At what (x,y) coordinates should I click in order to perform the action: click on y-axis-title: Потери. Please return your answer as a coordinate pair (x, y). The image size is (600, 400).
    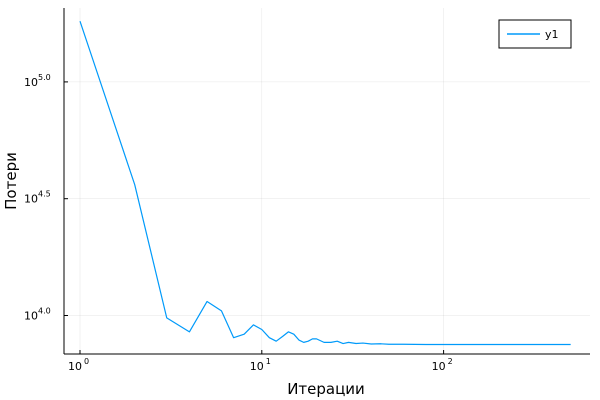
    Looking at the image, I should click on (11, 181).